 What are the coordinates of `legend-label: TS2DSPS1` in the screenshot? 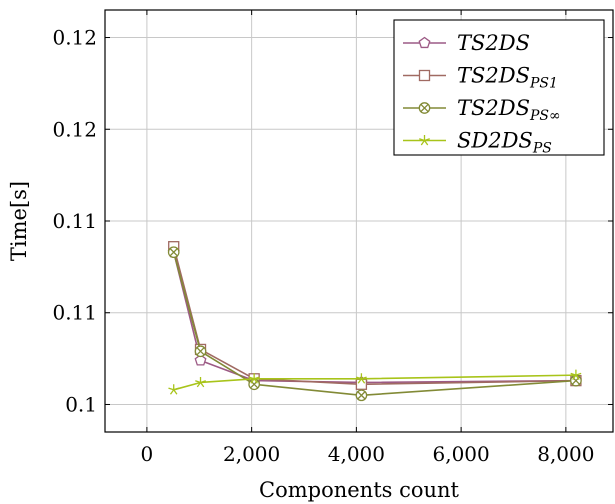 It's located at (507, 78).